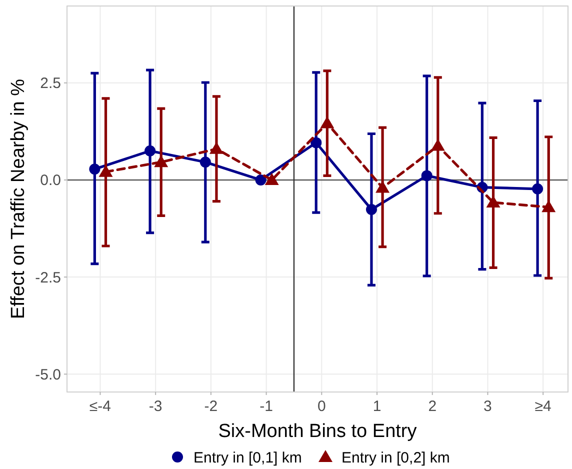 The image size is (572, 469). What do you see at coordinates (18, 199) in the screenshot?
I see `y-axis-title: Effect on Traffic Nearby in %` at bounding box center [18, 199].